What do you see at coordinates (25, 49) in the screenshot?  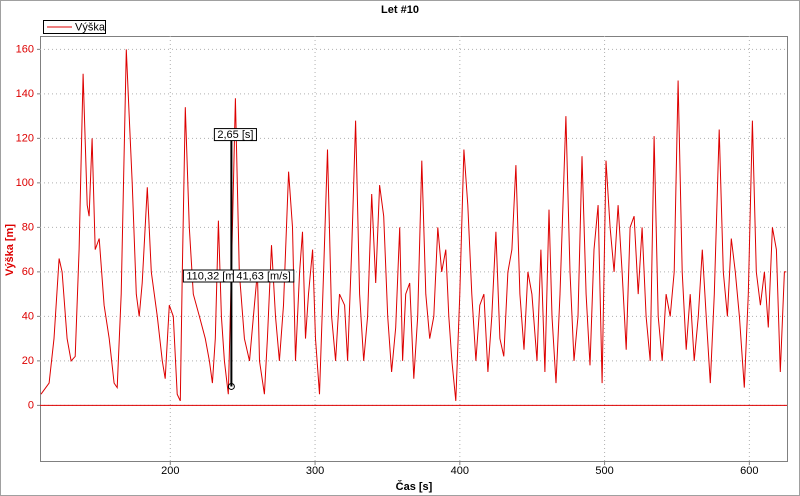 I see `y-tick-label: 160` at bounding box center [25, 49].